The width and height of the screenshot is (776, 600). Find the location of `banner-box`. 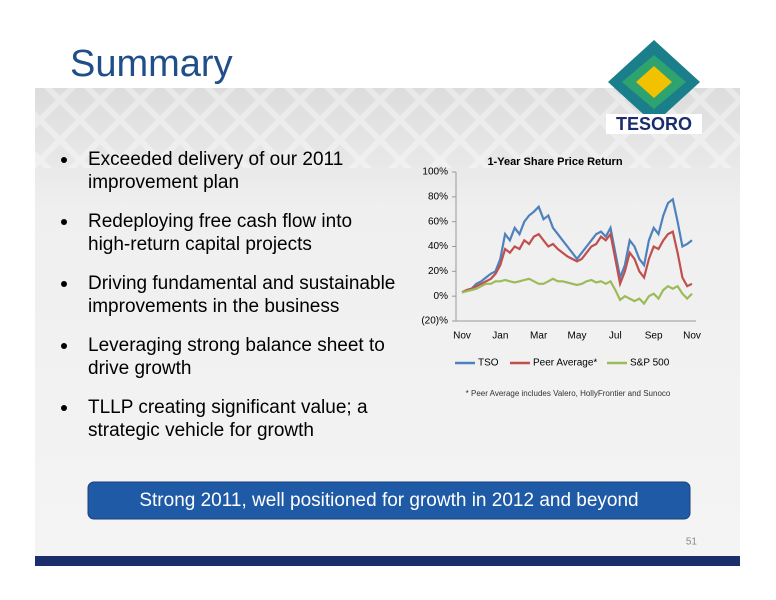

banner-box is located at coordinates (389, 500).